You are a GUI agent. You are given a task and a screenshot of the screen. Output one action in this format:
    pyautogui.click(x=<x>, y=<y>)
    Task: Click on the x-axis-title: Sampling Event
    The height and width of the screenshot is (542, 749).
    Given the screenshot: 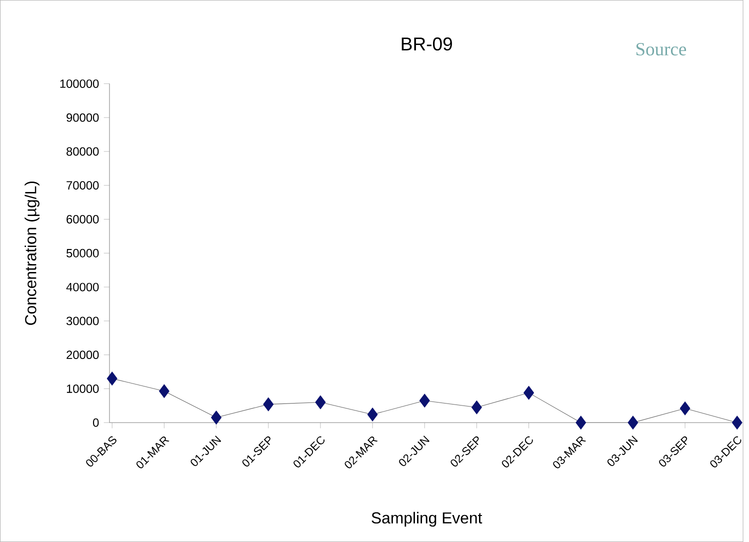 What is the action you would take?
    pyautogui.click(x=427, y=519)
    